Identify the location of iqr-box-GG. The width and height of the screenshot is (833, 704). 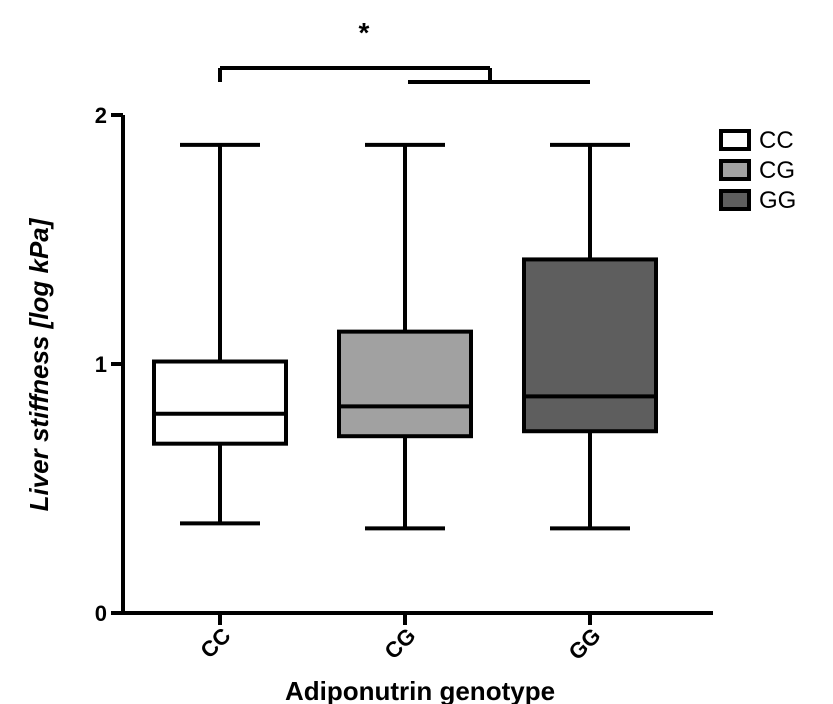
(590, 345).